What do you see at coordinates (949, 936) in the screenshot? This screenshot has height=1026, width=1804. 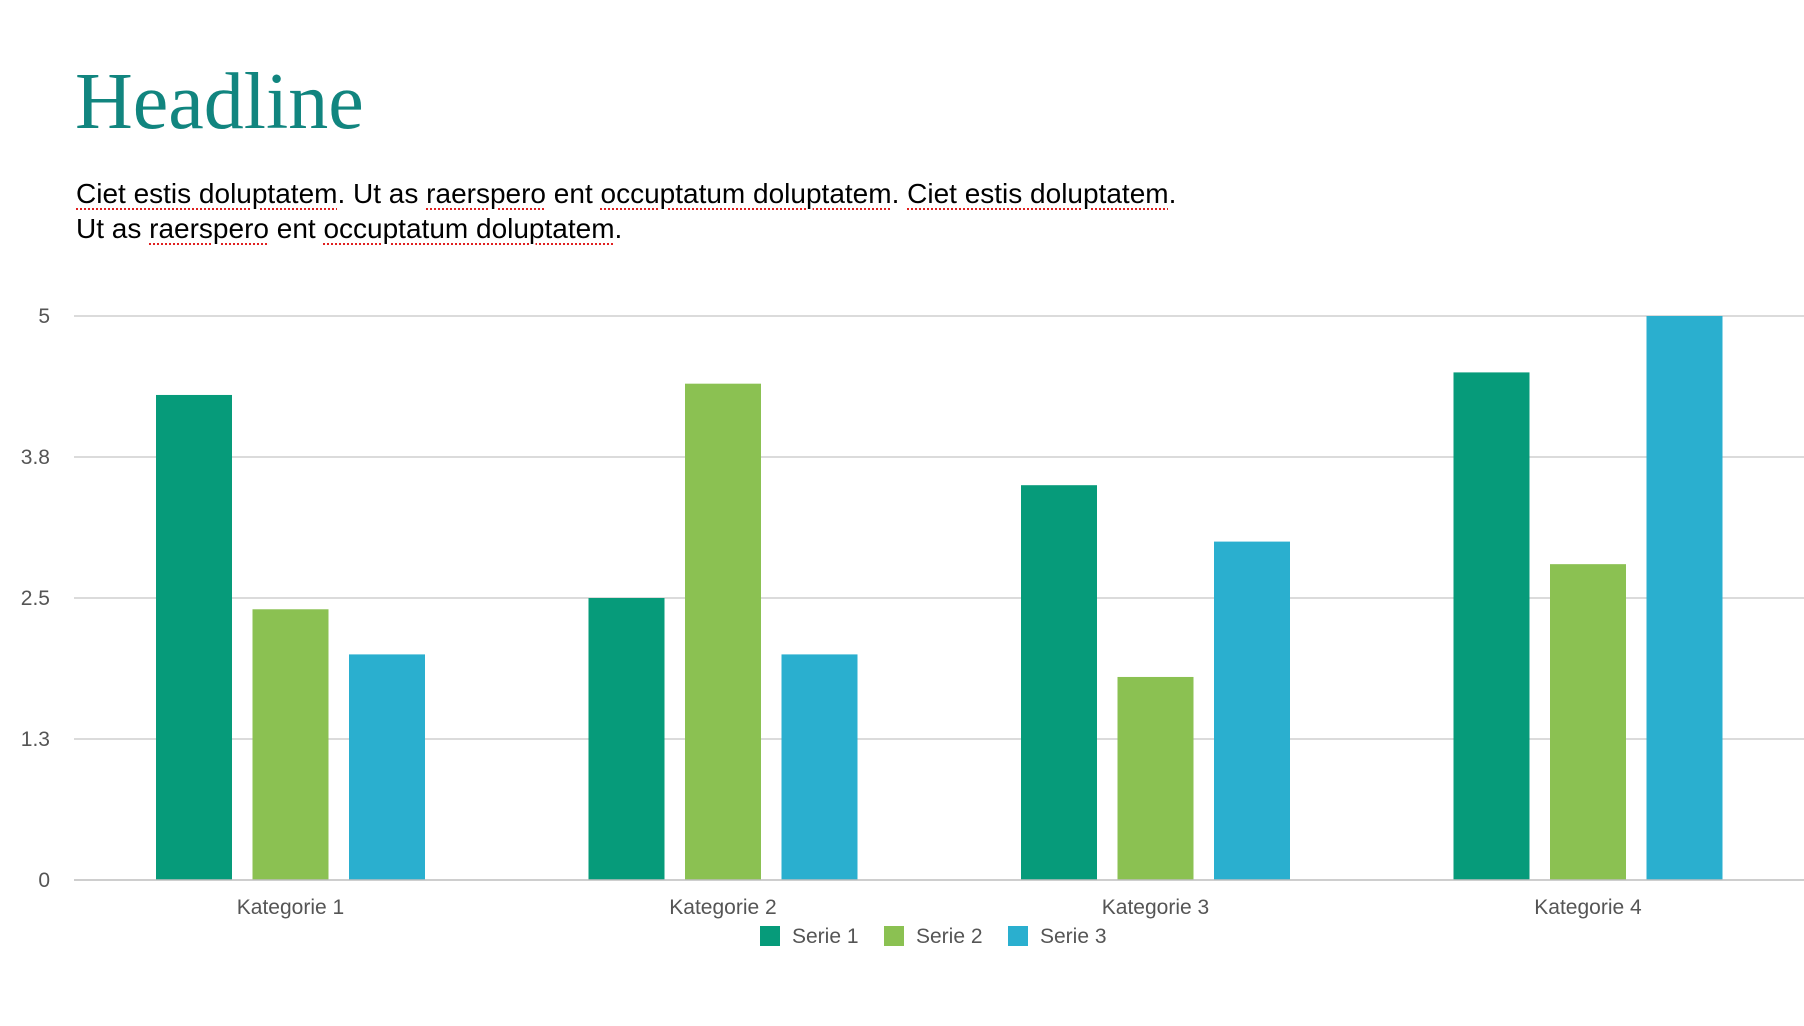 I see `legend-label: Serie 2` at bounding box center [949, 936].